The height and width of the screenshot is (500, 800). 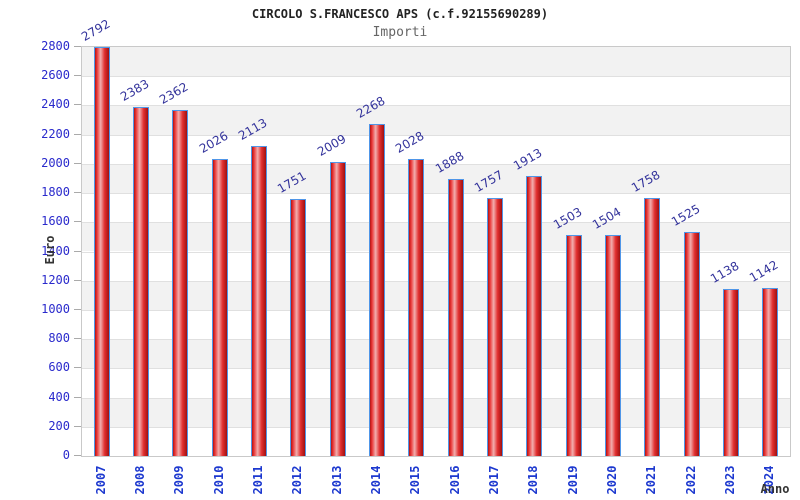 I want to click on y-tick-label: 0, so click(x=66, y=455).